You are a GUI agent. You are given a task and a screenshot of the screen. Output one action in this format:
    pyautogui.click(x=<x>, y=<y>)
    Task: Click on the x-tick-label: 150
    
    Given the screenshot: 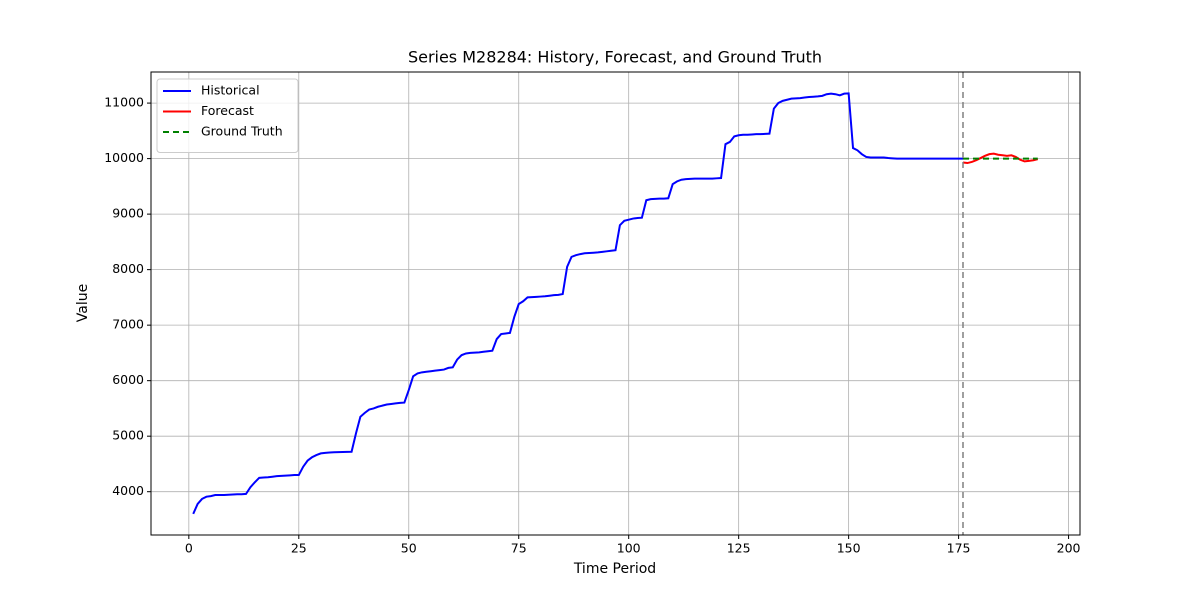 What is the action you would take?
    pyautogui.click(x=849, y=548)
    